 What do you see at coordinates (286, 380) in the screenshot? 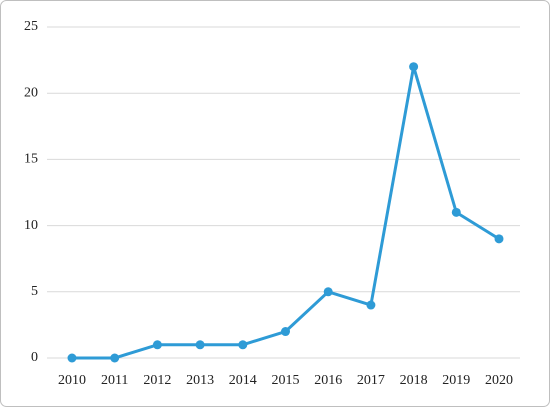
I see `x-tick-label: 2015` at bounding box center [286, 380].